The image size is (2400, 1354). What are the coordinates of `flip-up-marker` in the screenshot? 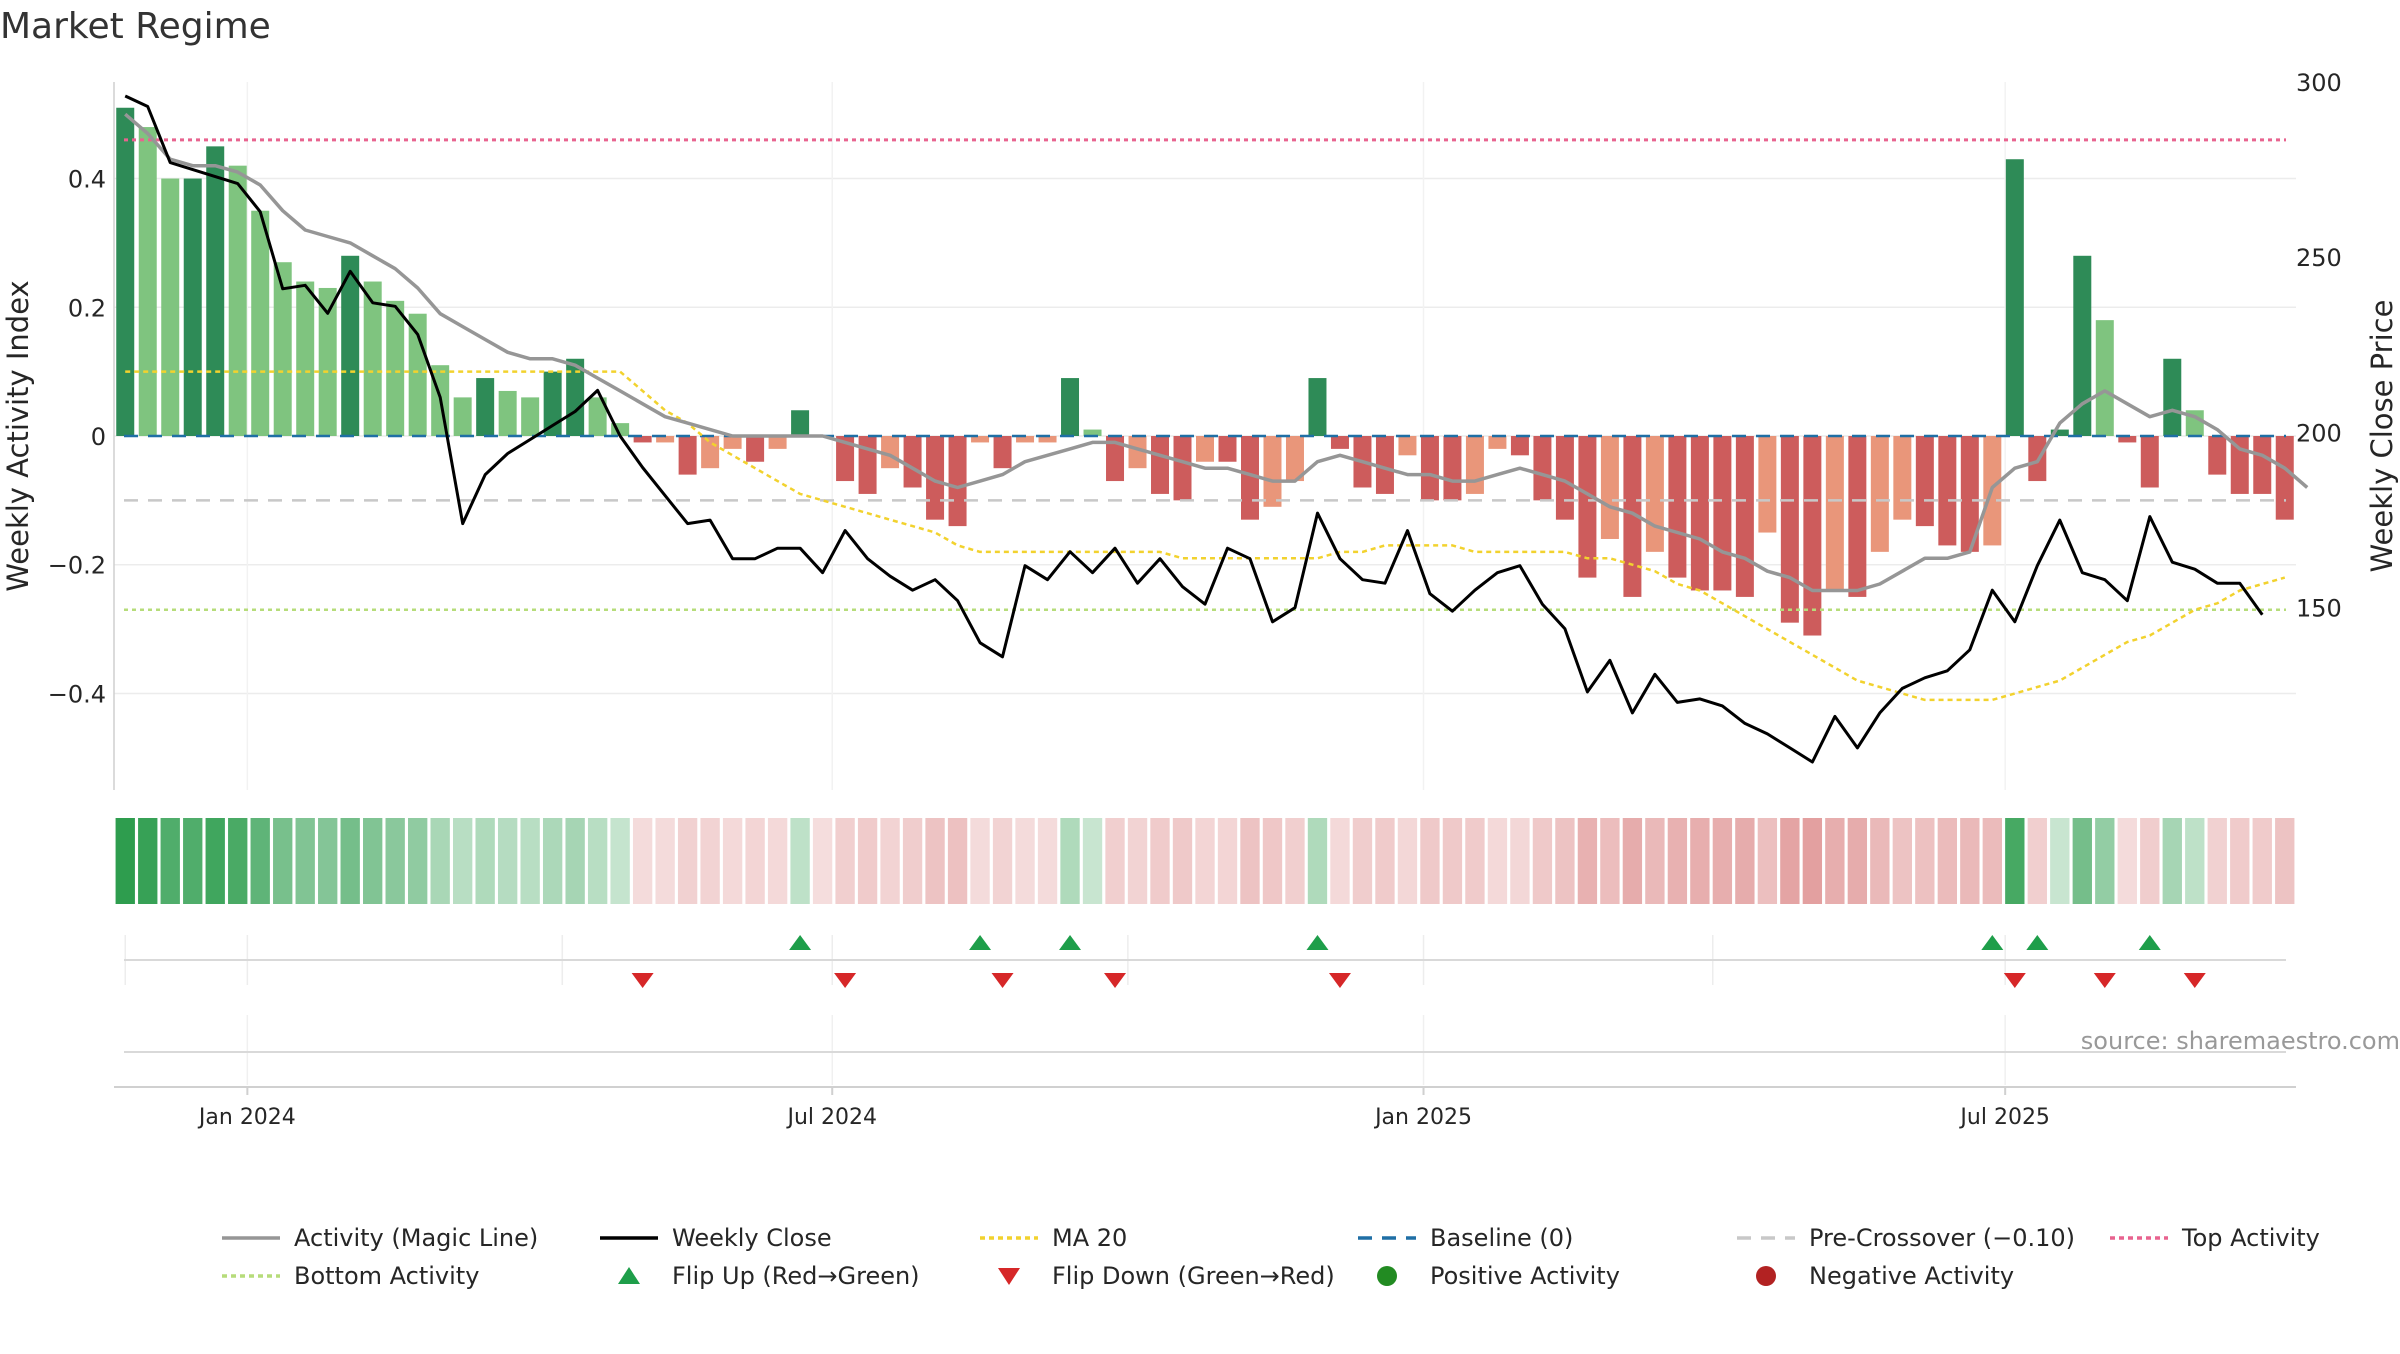 It's located at (1070, 942).